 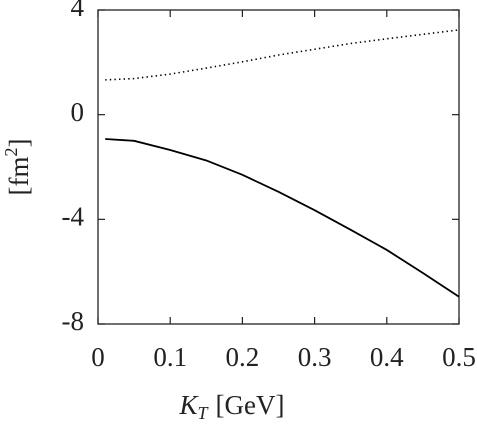 I want to click on x-tick-label: 0, so click(x=98, y=357).